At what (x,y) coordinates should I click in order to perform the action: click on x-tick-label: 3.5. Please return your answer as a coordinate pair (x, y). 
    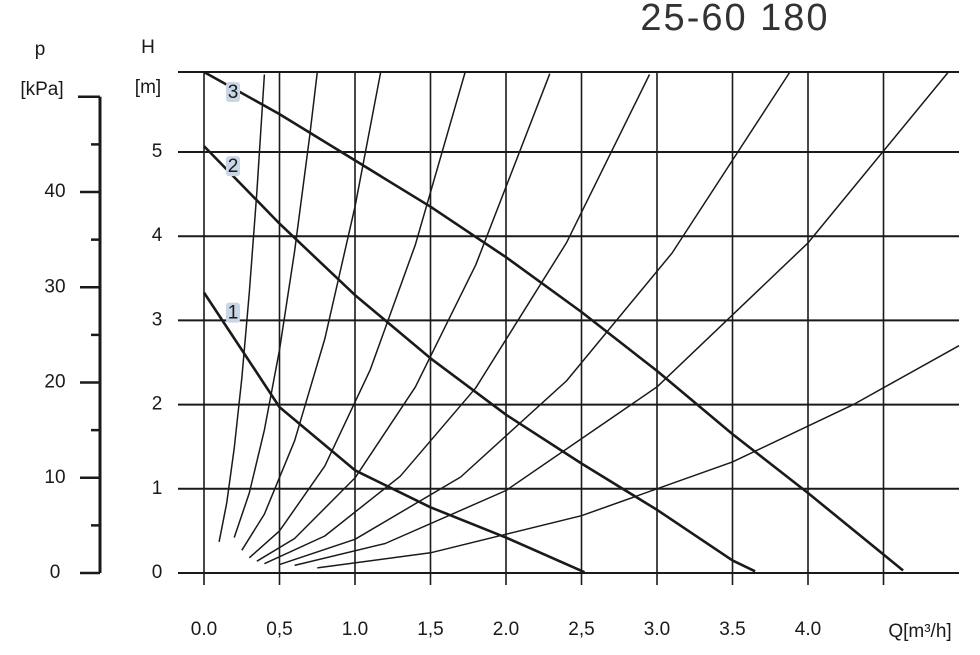
    Looking at the image, I should click on (732, 629).